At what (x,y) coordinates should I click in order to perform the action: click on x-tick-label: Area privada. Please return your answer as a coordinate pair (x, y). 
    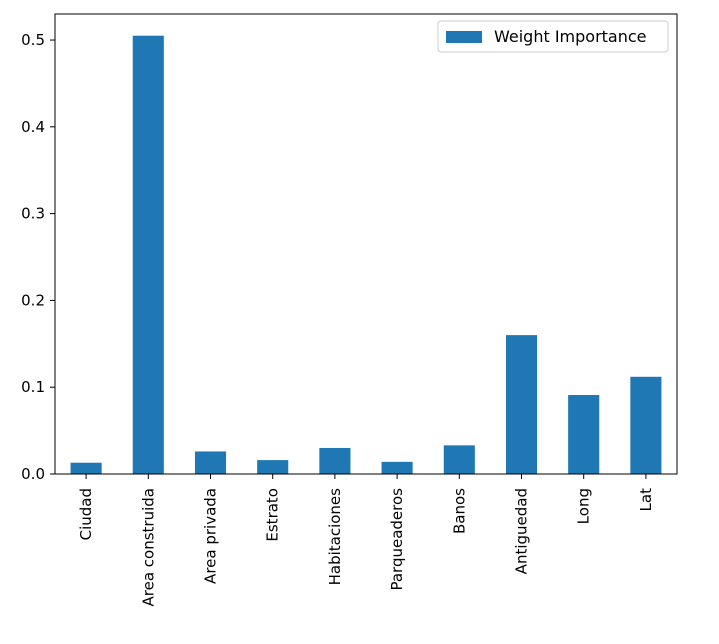
    Looking at the image, I should click on (211, 536).